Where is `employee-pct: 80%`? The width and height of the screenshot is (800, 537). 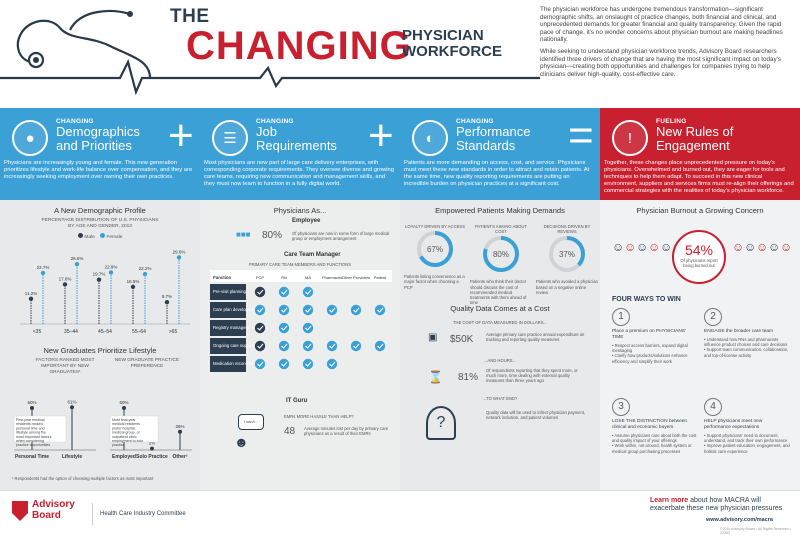
employee-pct: 80% is located at coordinates (272, 235).